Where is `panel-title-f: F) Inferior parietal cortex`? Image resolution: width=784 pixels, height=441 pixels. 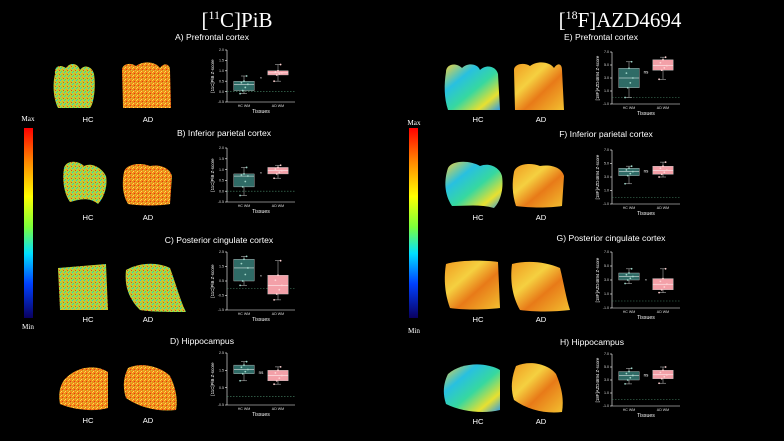 panel-title-f: F) Inferior parietal cortex is located at coordinates (606, 134).